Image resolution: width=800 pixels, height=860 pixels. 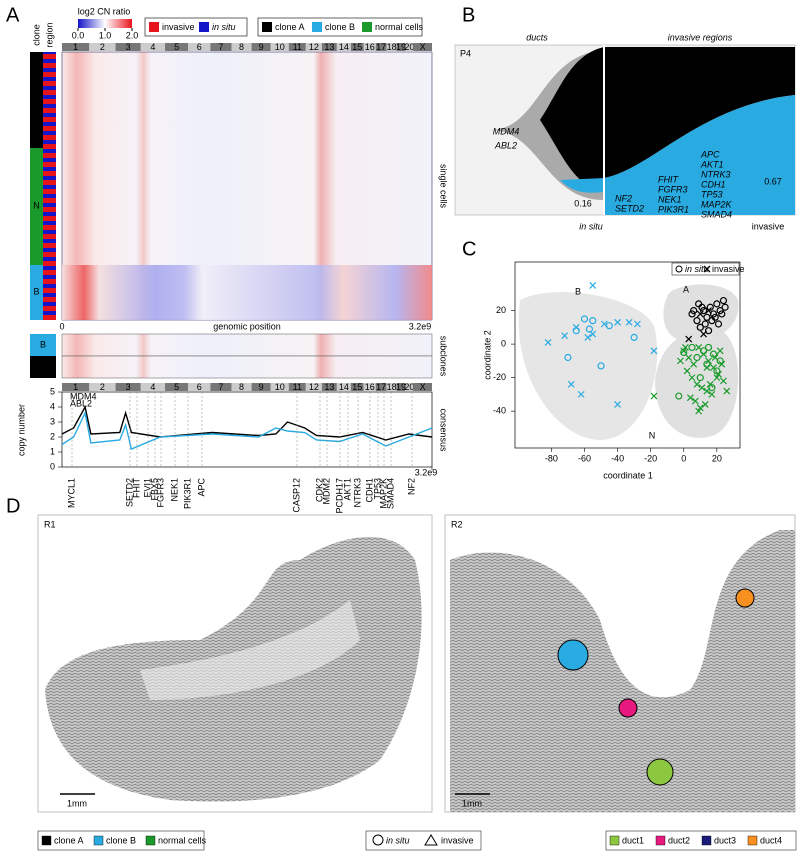 I want to click on fraction-label: 0.16, so click(x=583, y=203).